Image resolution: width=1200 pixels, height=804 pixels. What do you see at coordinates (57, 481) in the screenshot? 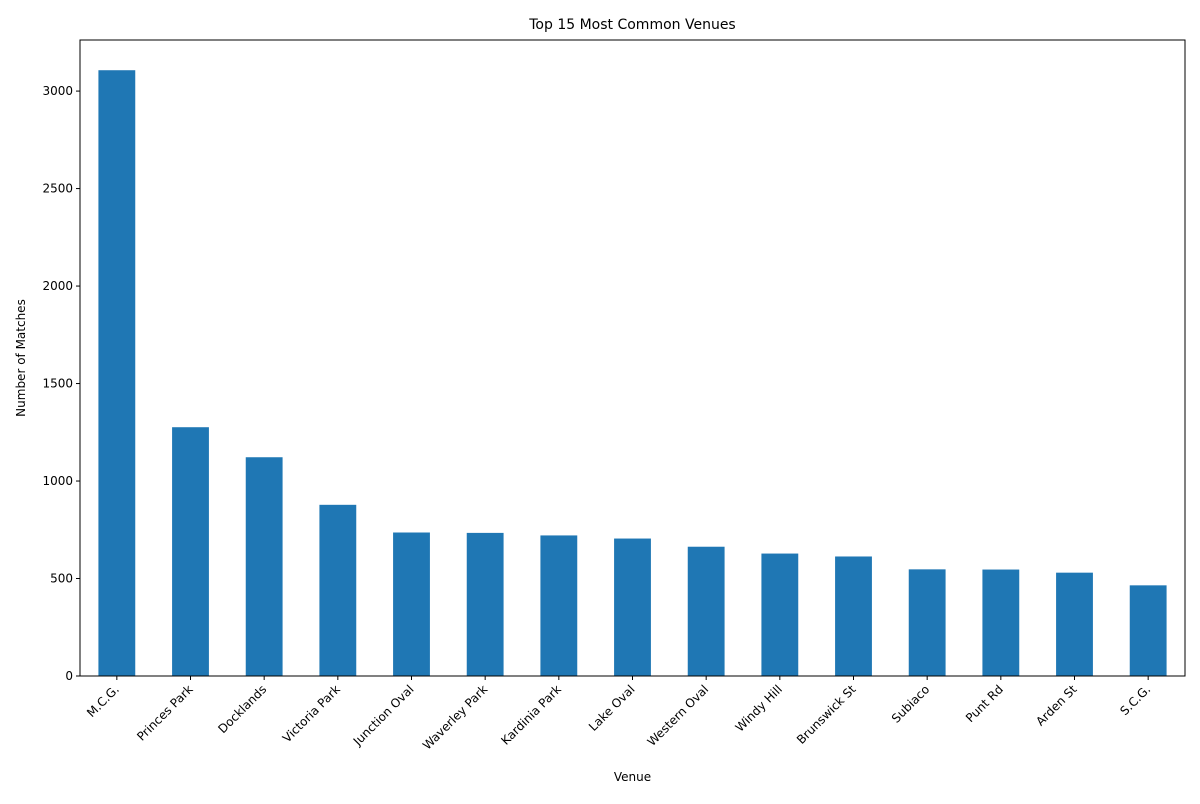
I see `y-tick-label: 1000` at bounding box center [57, 481].